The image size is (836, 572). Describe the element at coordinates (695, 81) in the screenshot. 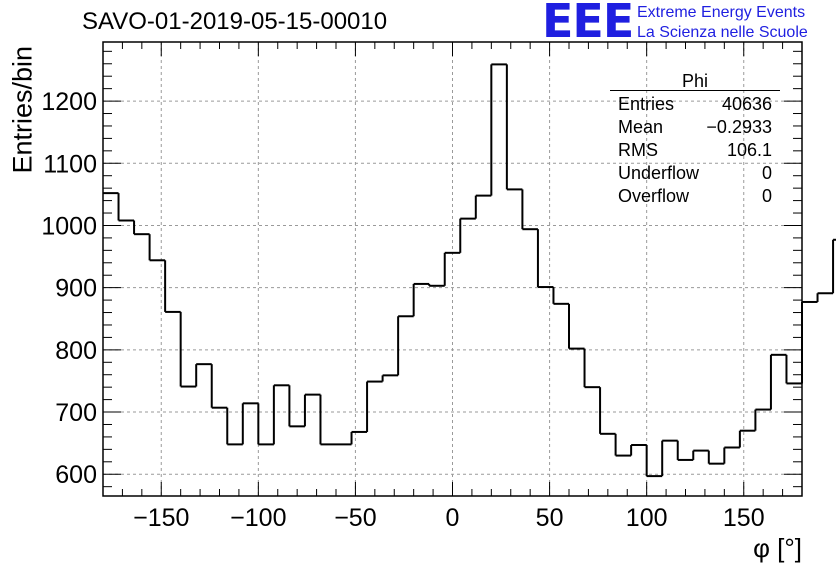

I see `stats-title: Phi` at that location.